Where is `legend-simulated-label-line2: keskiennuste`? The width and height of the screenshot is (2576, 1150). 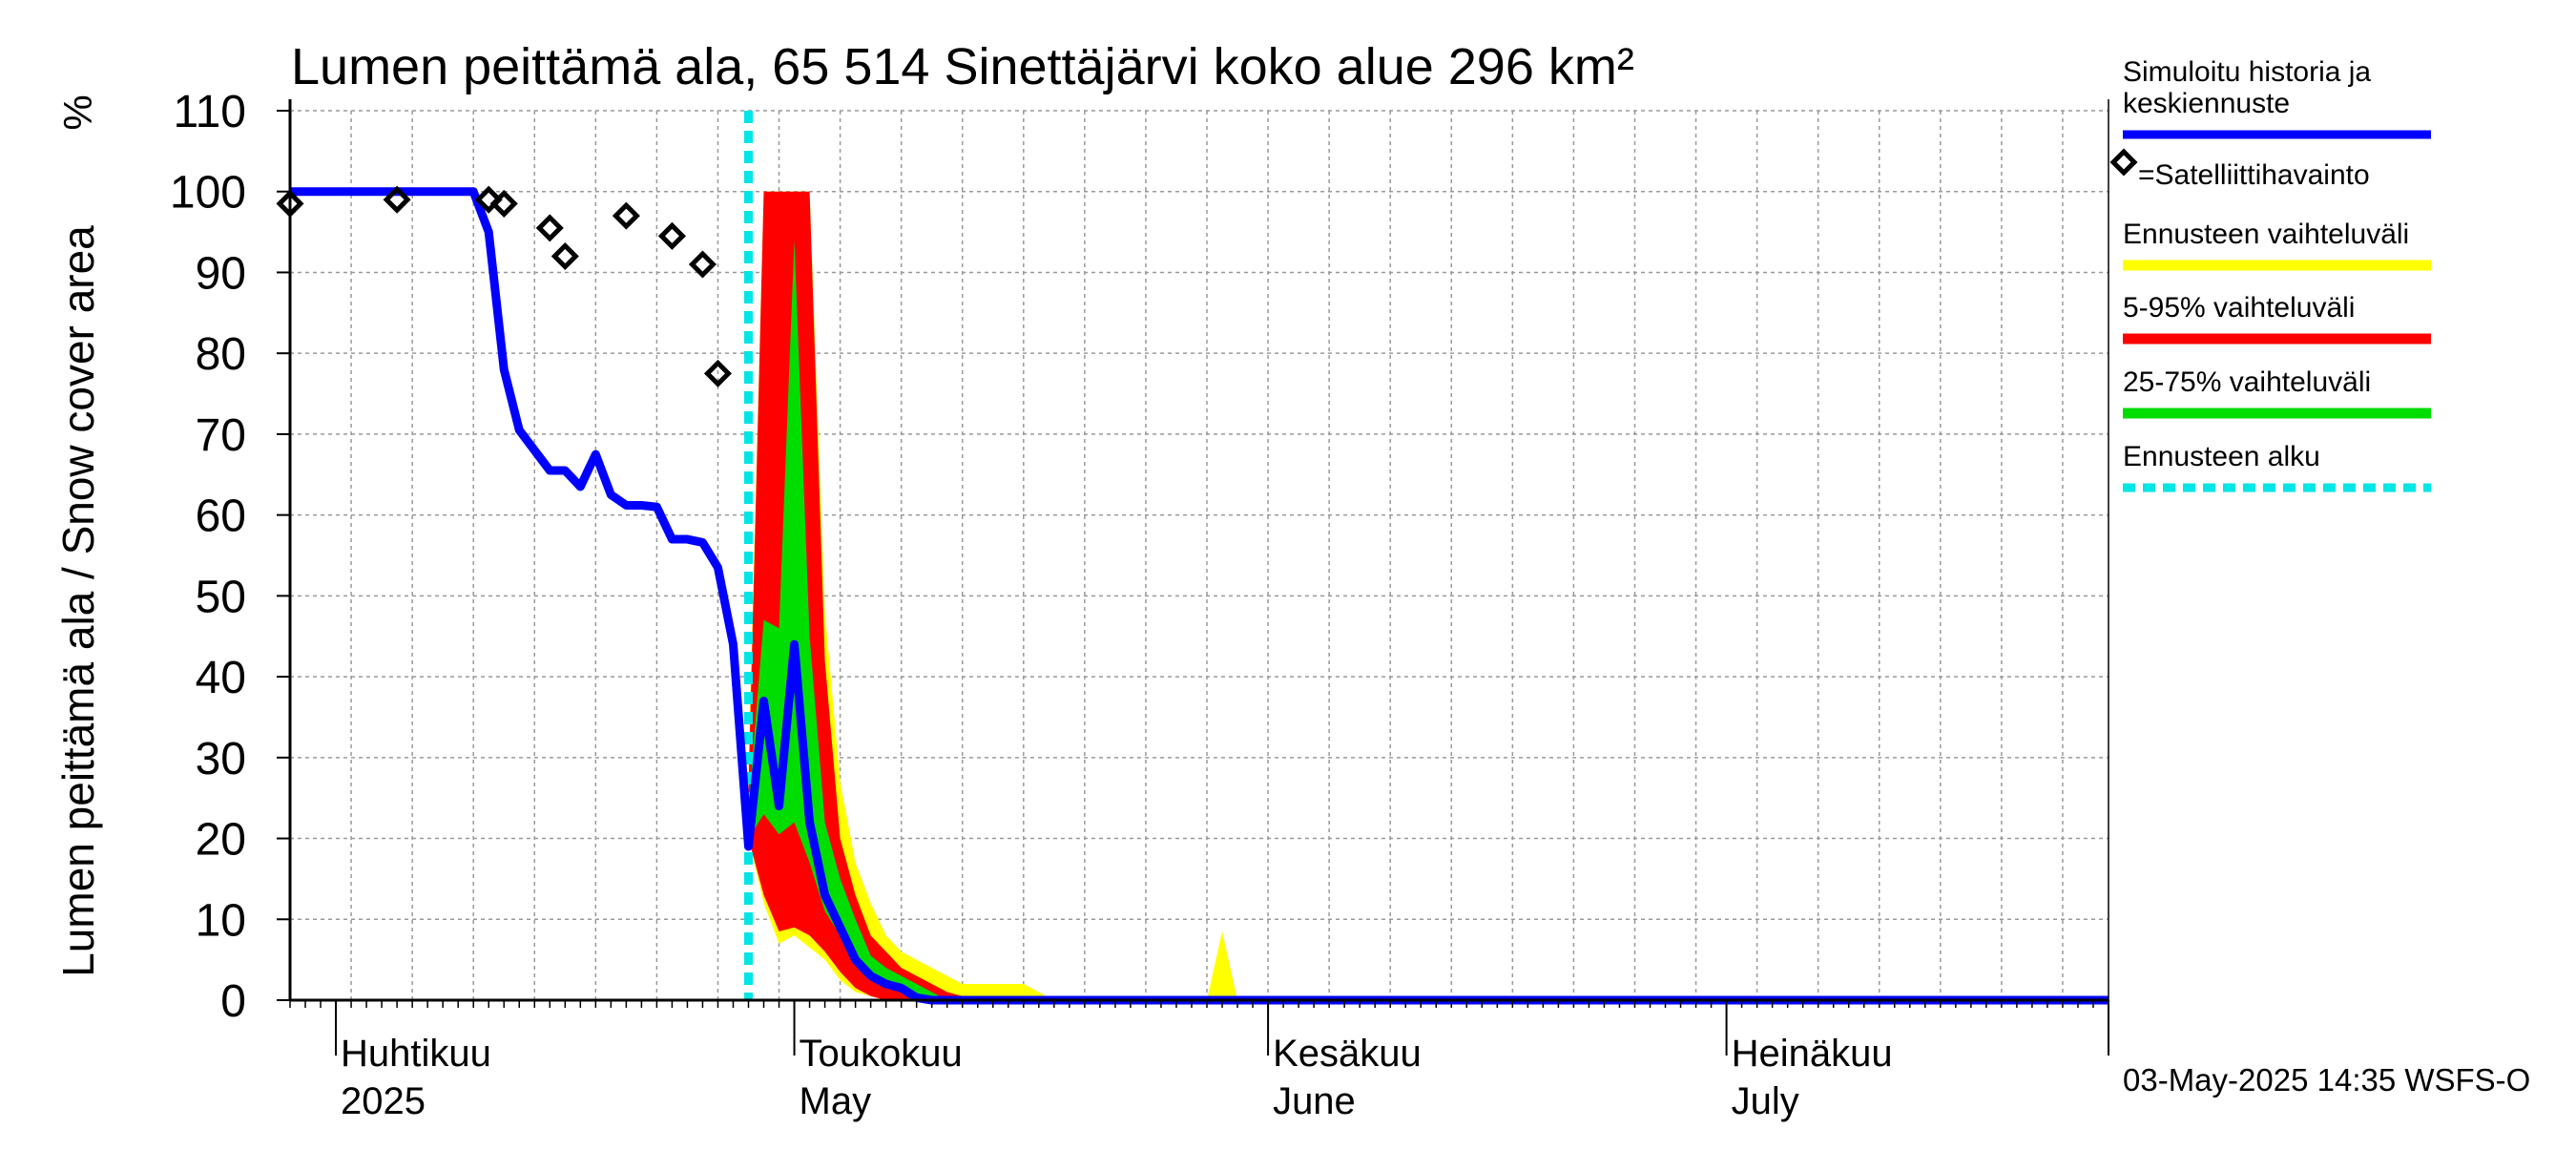
legend-simulated-label-line2: keskiennuste is located at coordinates (2206, 103).